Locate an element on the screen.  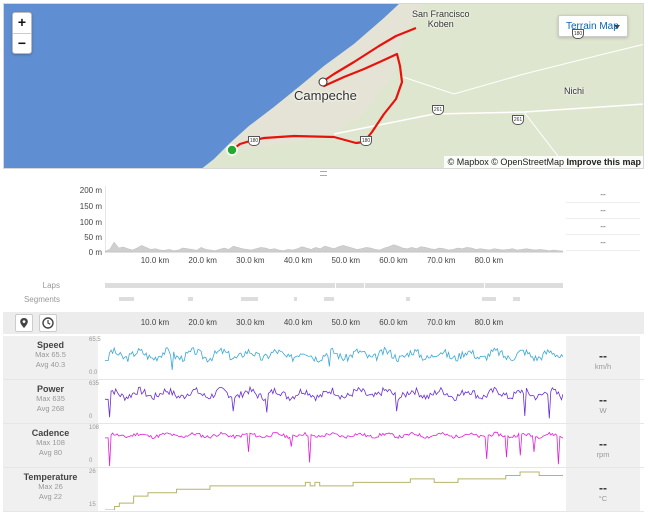
stream-label-cadence: Cadence Max 108 Avg 80 is located at coordinates (50, 445).